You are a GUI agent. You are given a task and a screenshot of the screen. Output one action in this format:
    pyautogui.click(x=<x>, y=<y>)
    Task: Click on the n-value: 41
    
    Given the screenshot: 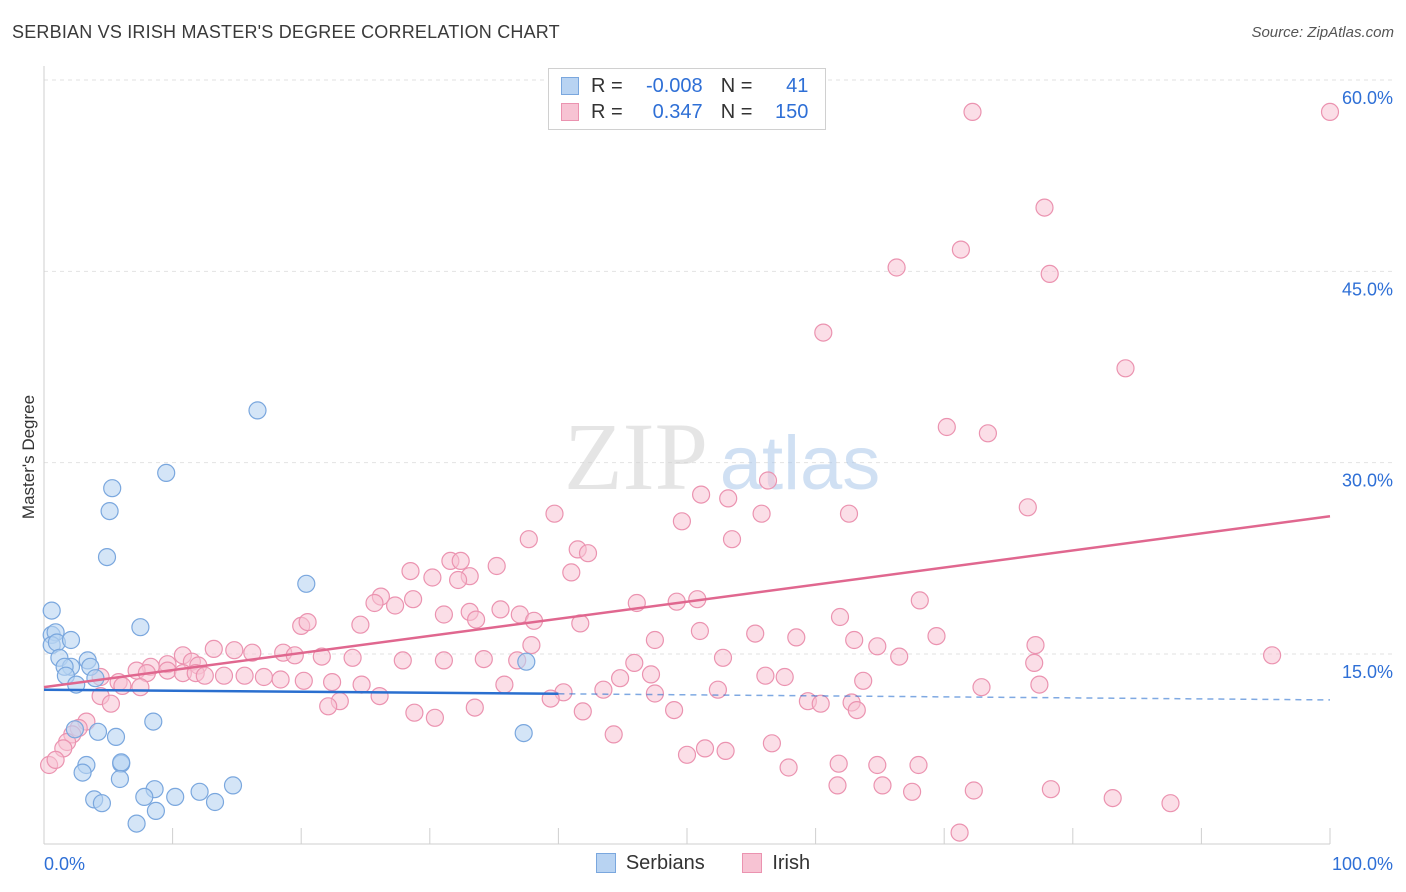 What is the action you would take?
    pyautogui.click(x=797, y=86)
    